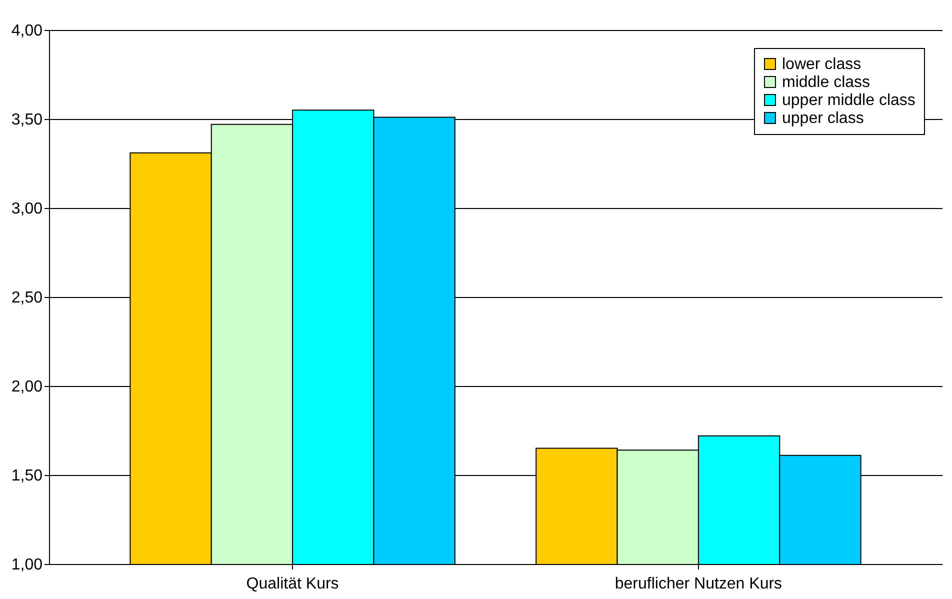  Describe the element at coordinates (27, 120) in the screenshot. I see `y-tick-label: 3,50` at that location.